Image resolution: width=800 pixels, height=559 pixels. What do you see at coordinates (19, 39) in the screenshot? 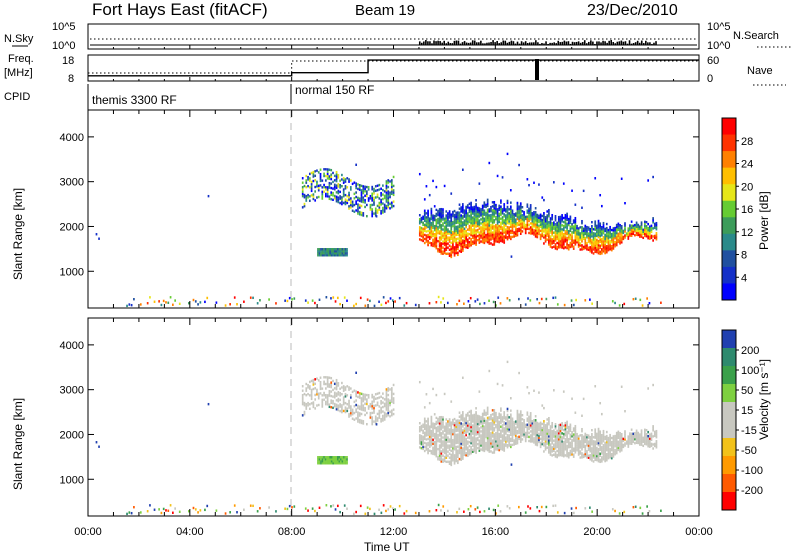
I see `nsky-label: N.Sky` at bounding box center [19, 39].